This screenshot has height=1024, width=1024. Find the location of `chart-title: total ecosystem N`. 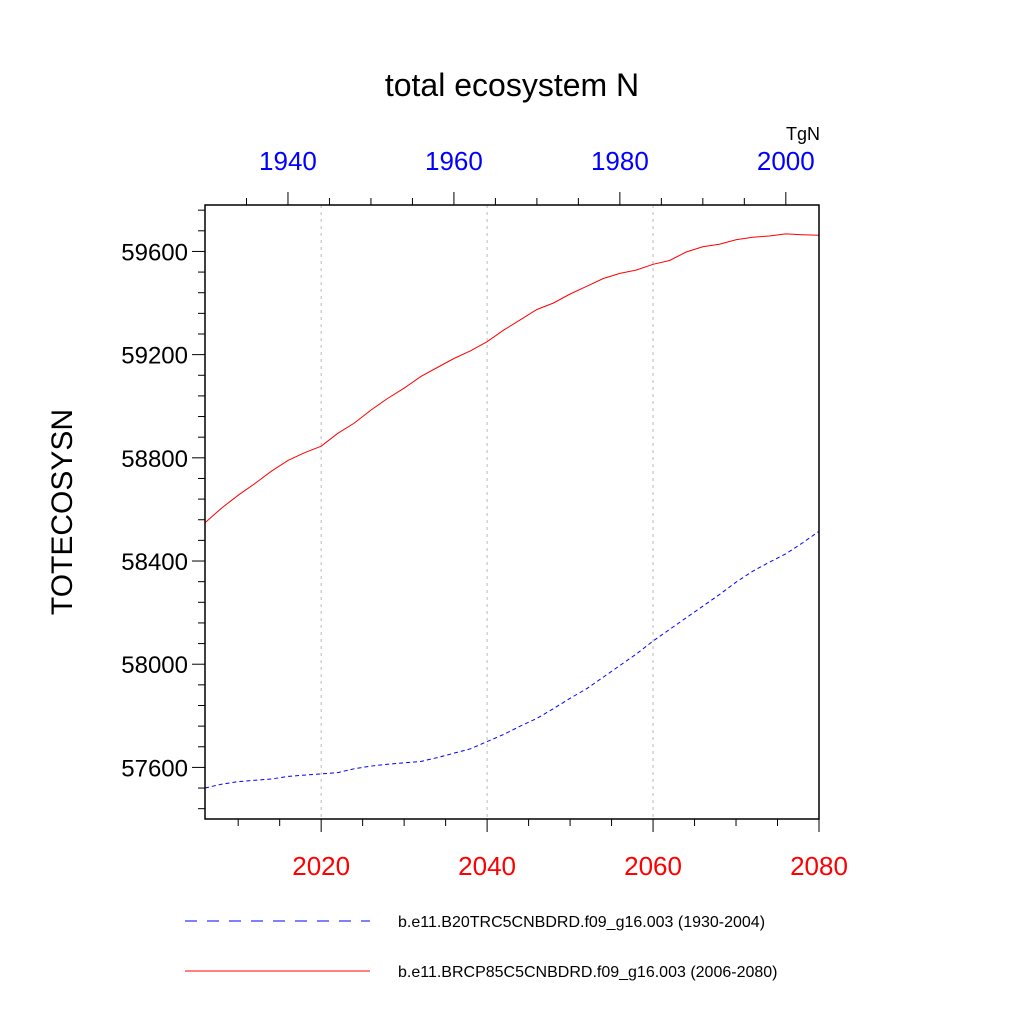

chart-title: total ecosystem N is located at coordinates (512, 85).